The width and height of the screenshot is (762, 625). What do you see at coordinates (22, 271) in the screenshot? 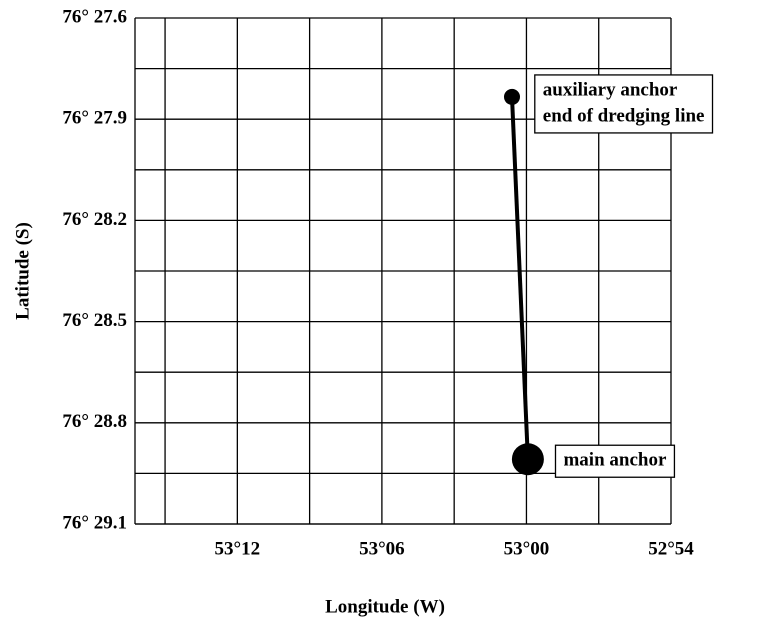
I see `y-axis-label: Latitude (S)` at bounding box center [22, 271].